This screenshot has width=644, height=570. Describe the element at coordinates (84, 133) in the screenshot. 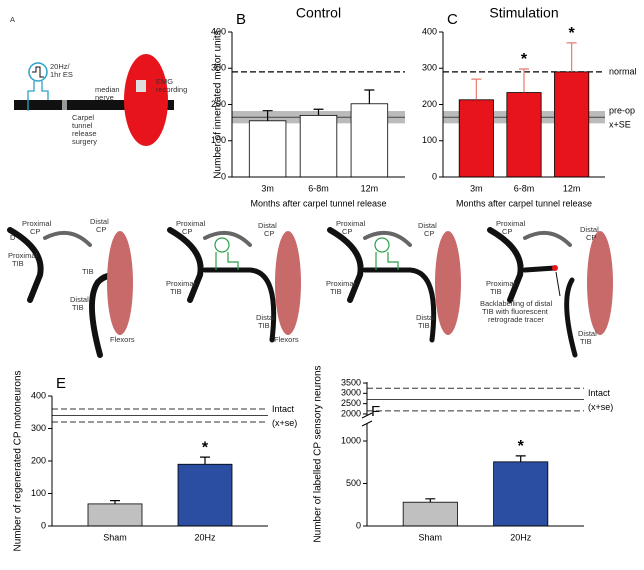

I see `label: release` at that location.